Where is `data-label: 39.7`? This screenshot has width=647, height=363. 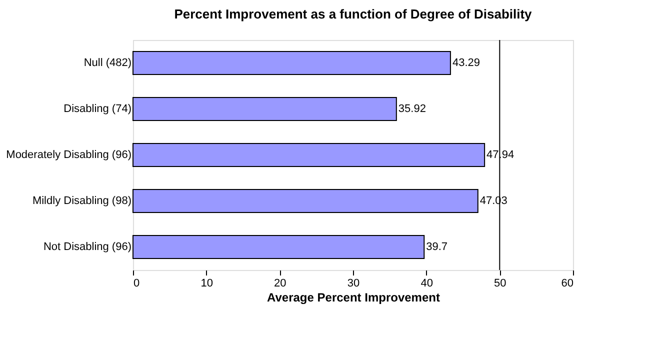
data-label: 39.7 is located at coordinates (437, 247).